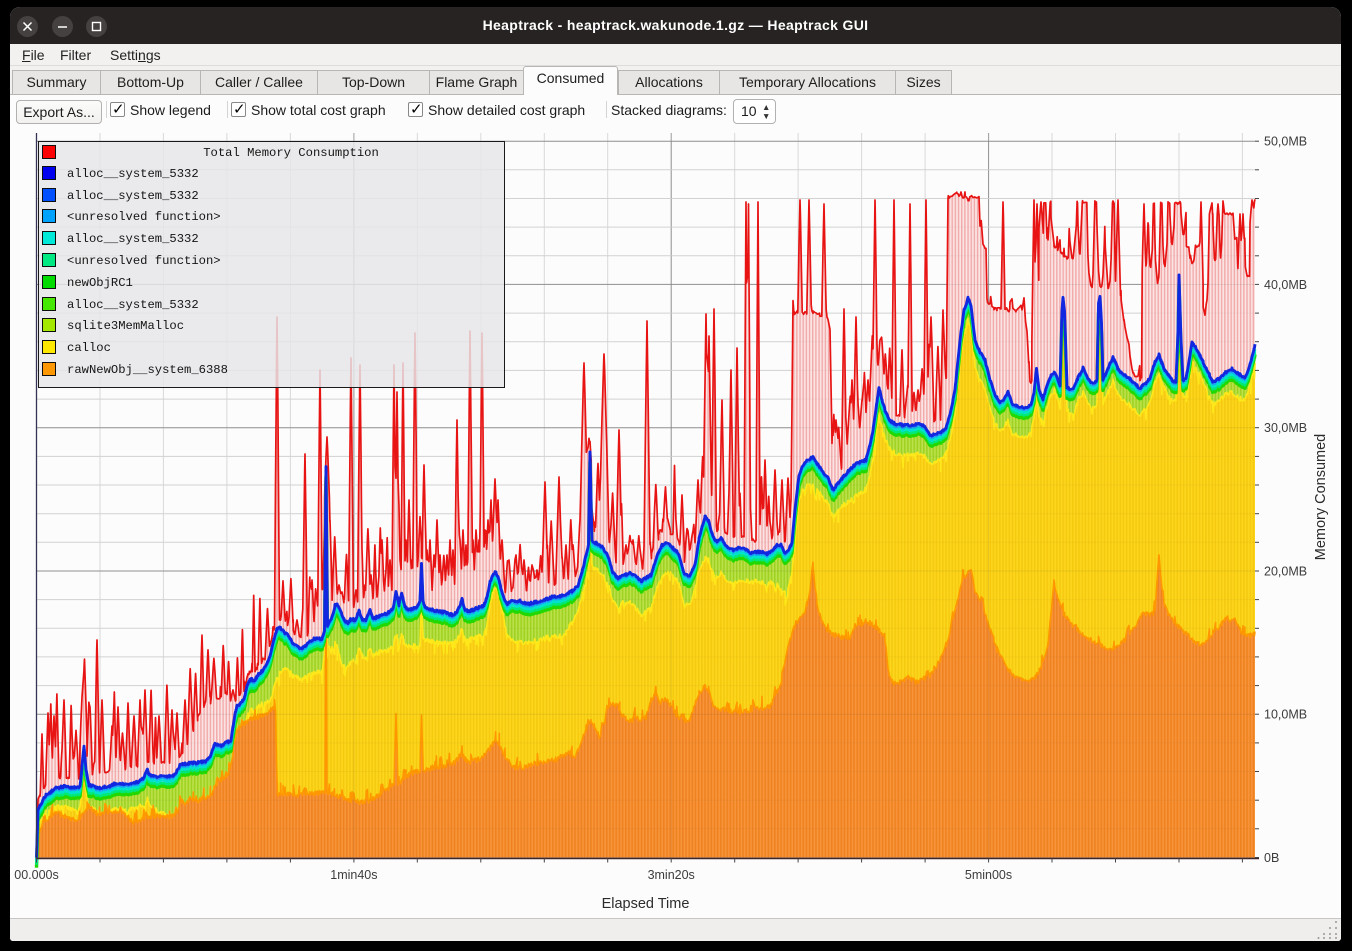 The height and width of the screenshot is (951, 1352). I want to click on svg-text: 00.000s, so click(36, 875).